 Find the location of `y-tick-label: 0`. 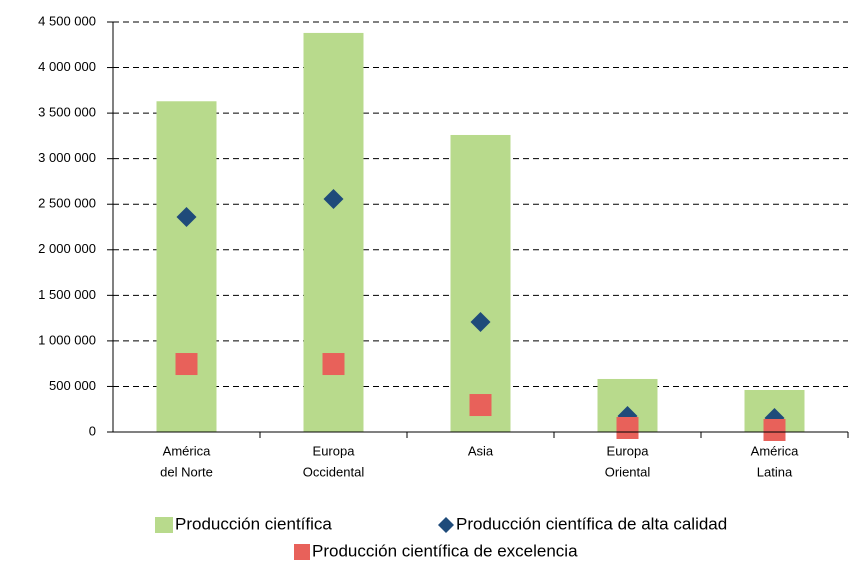

y-tick-label: 0 is located at coordinates (92, 430).